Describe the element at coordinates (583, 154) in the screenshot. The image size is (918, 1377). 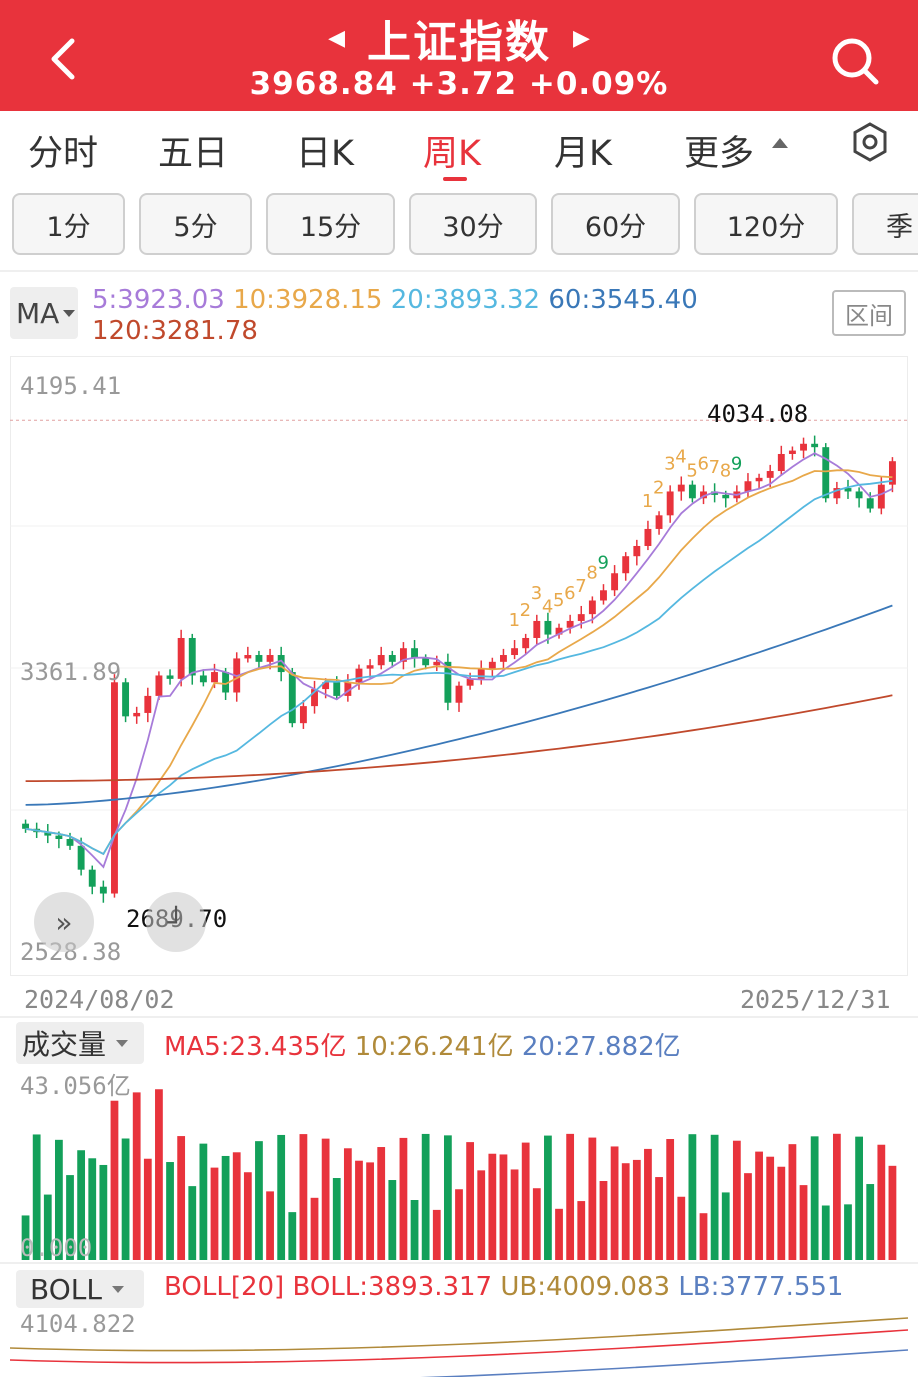
I see `tab-monthly-k: 月K` at that location.